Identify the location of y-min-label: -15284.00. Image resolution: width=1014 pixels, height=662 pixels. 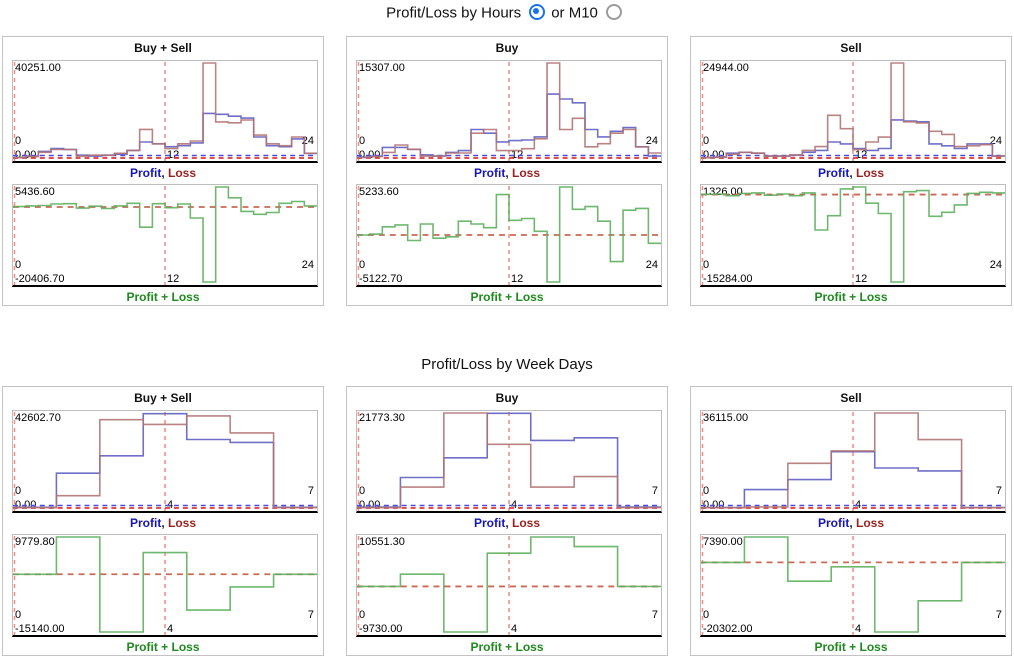
(728, 279).